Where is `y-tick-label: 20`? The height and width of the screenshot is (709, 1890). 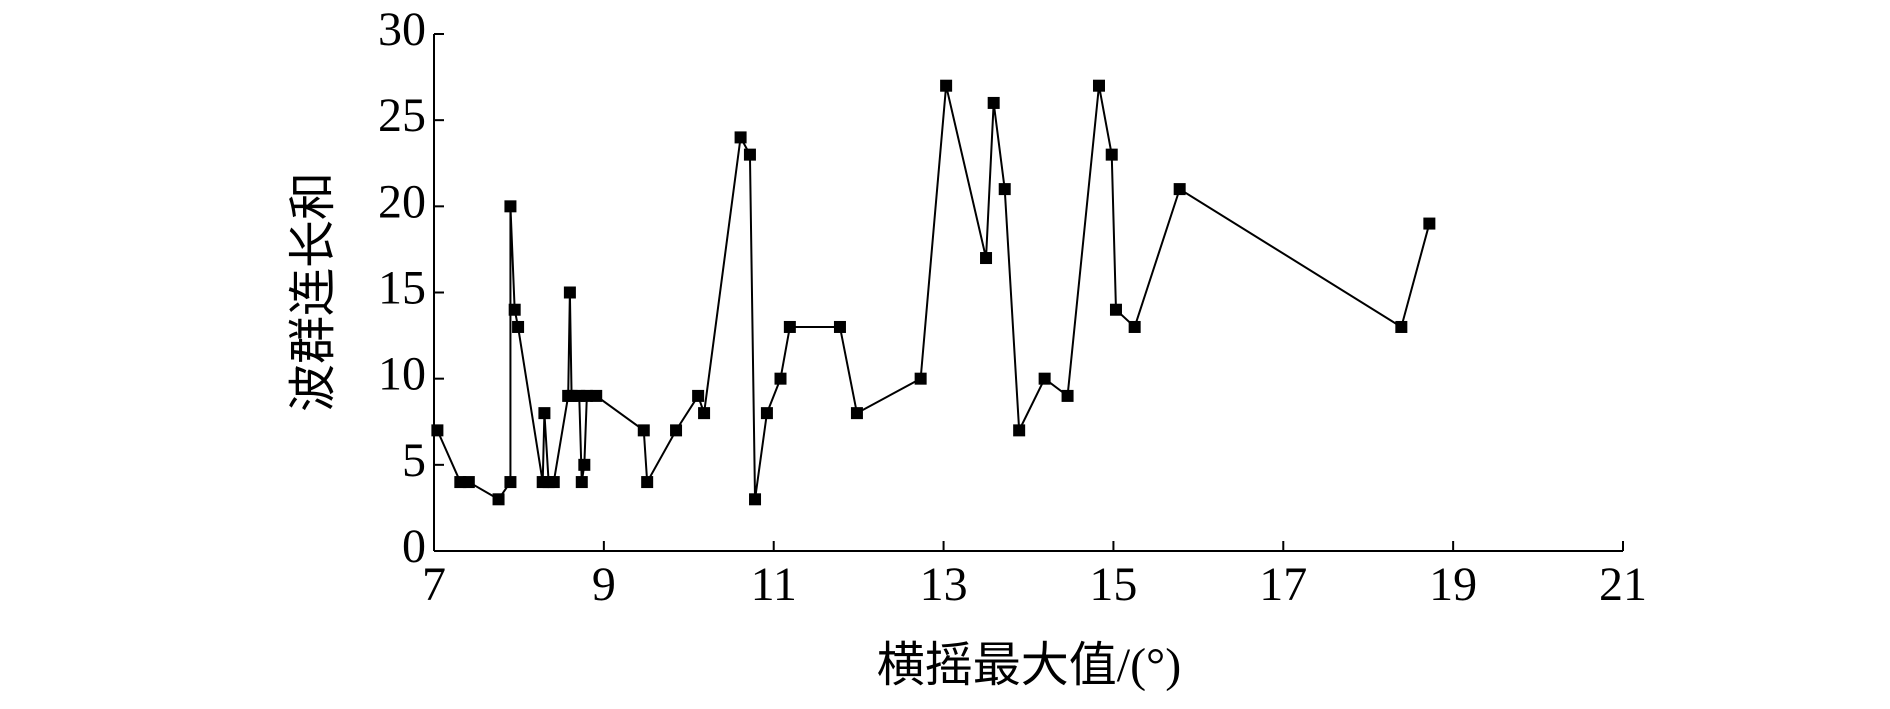 y-tick-label: 20 is located at coordinates (402, 201).